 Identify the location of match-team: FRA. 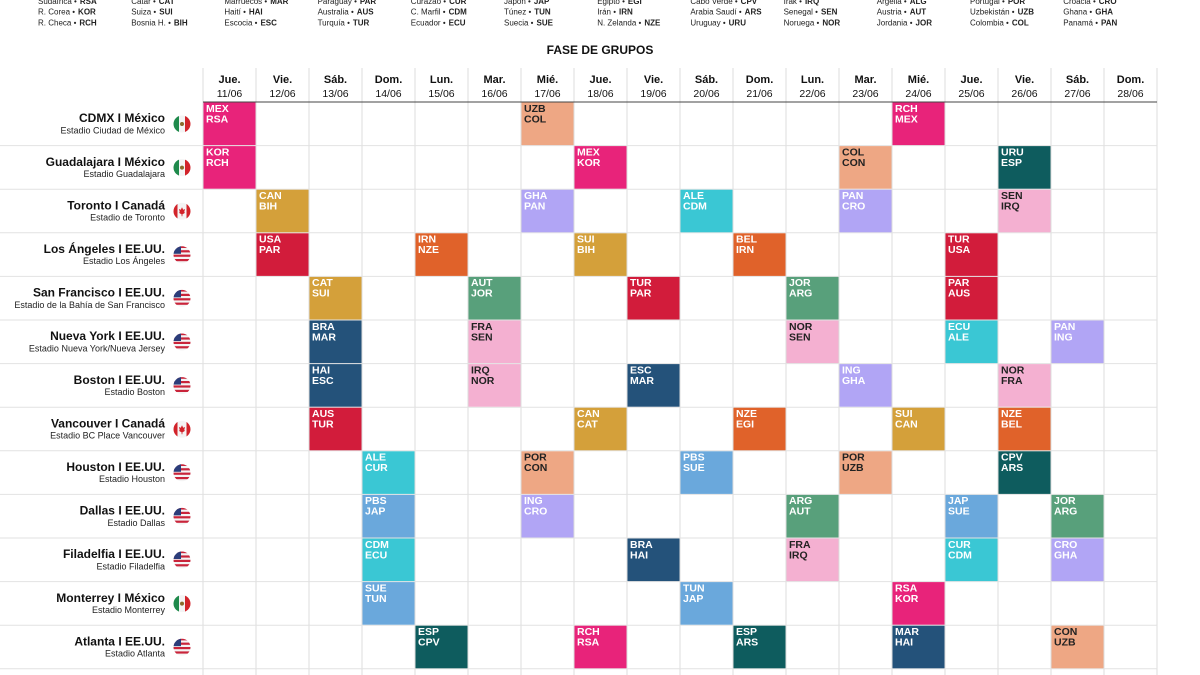
(800, 545).